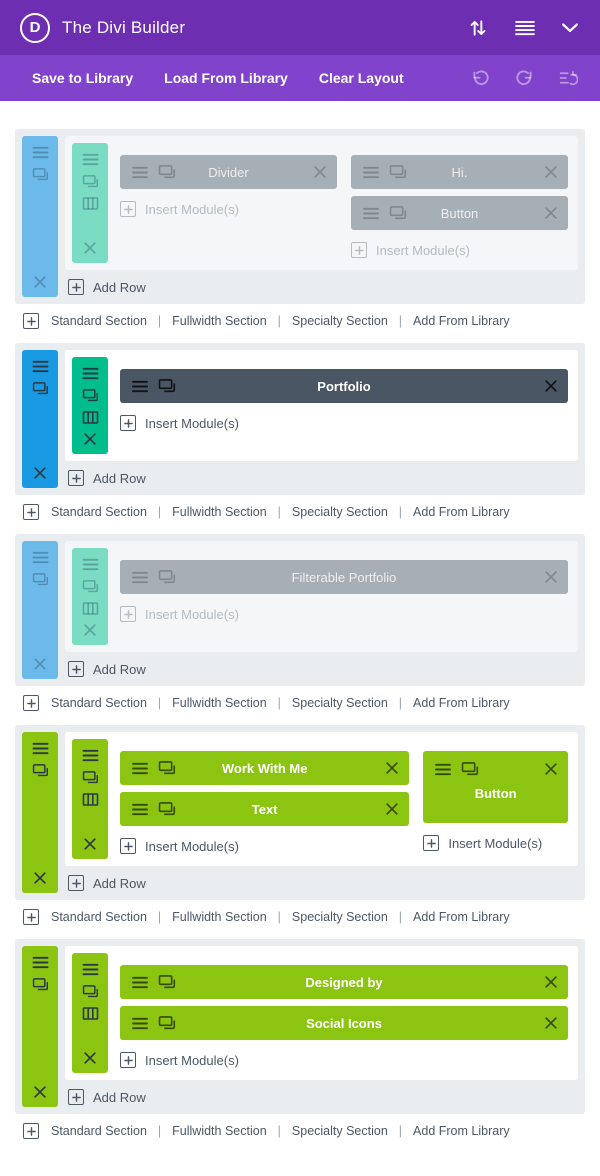 The image size is (600, 1176). I want to click on load-from-library-button: Load From Library, so click(226, 78).